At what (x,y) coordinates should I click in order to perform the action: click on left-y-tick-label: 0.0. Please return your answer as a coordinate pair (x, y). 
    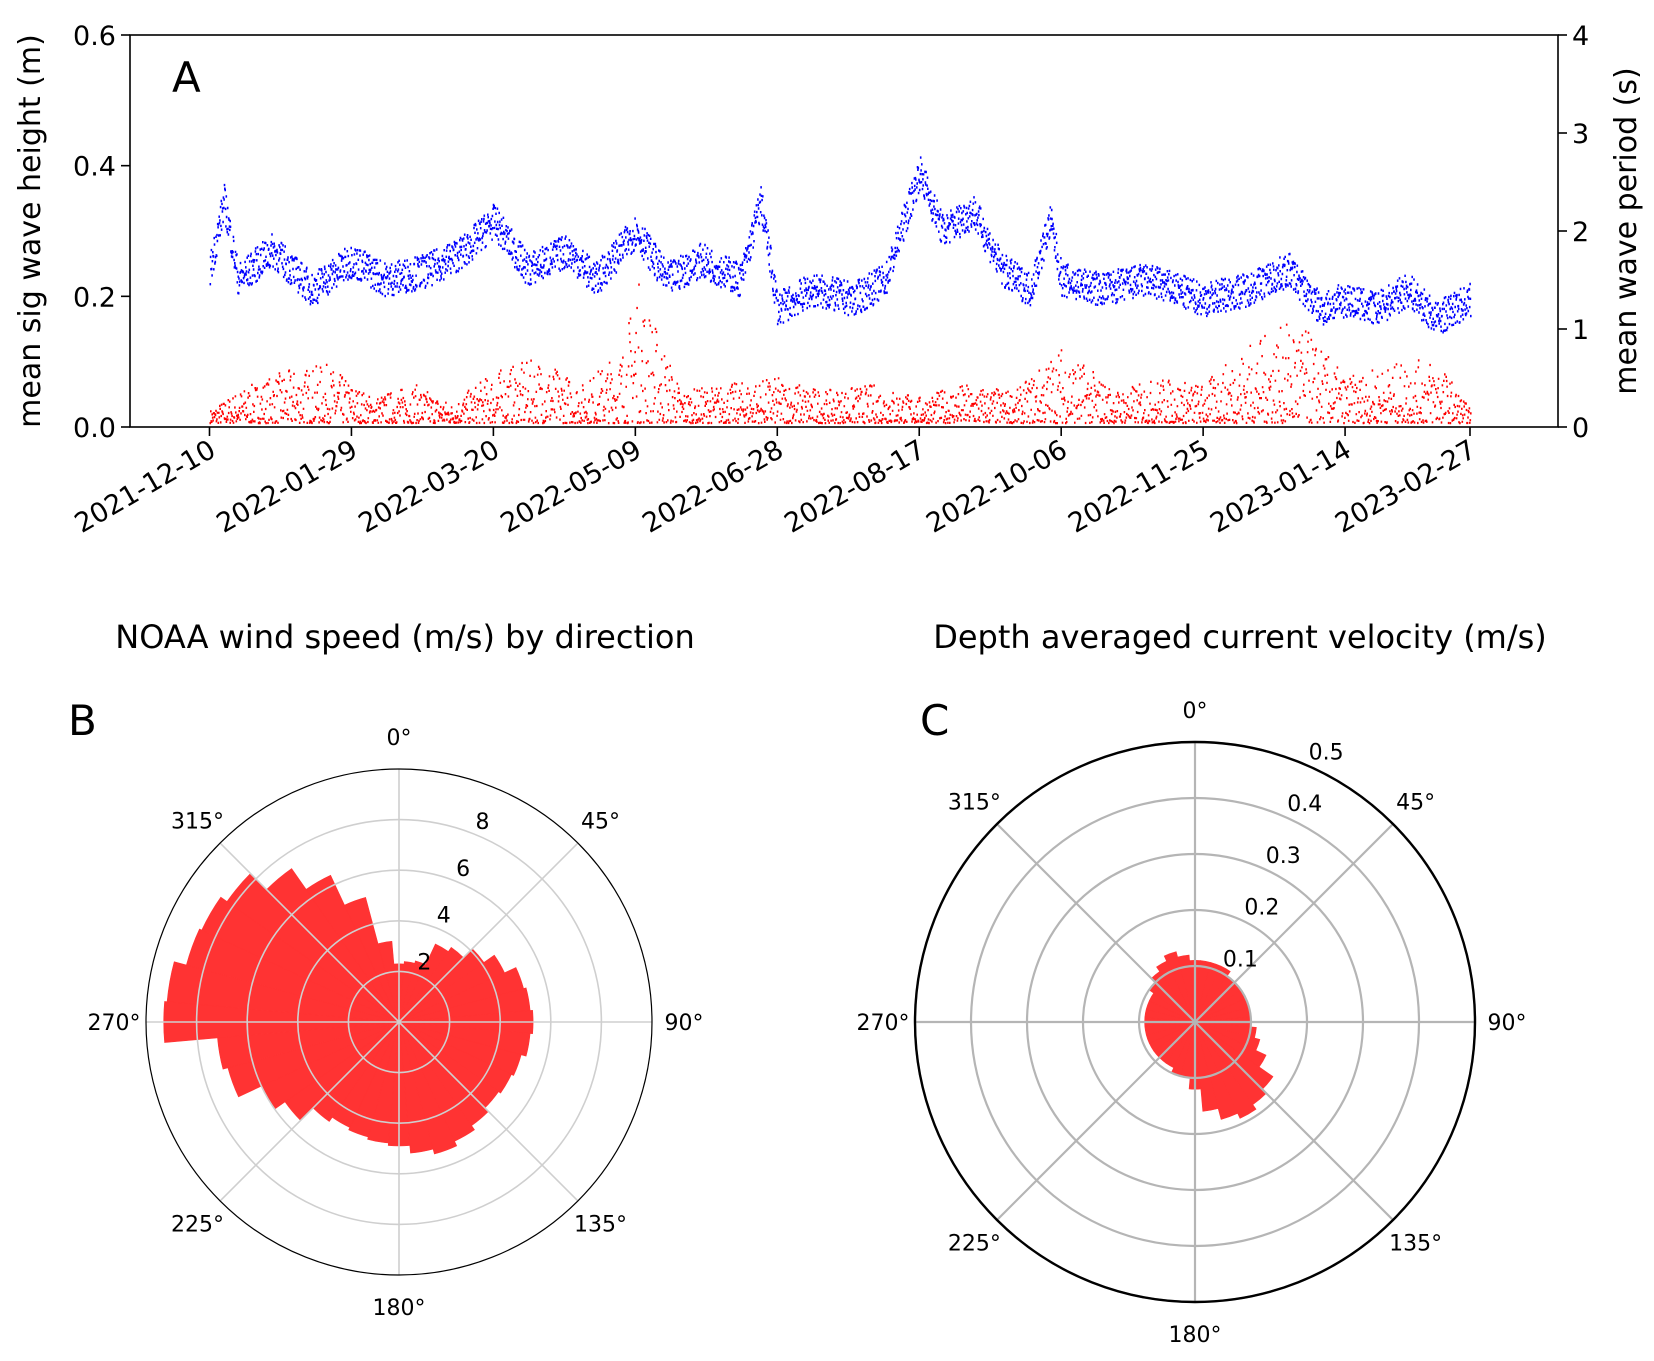
    Looking at the image, I should click on (94, 428).